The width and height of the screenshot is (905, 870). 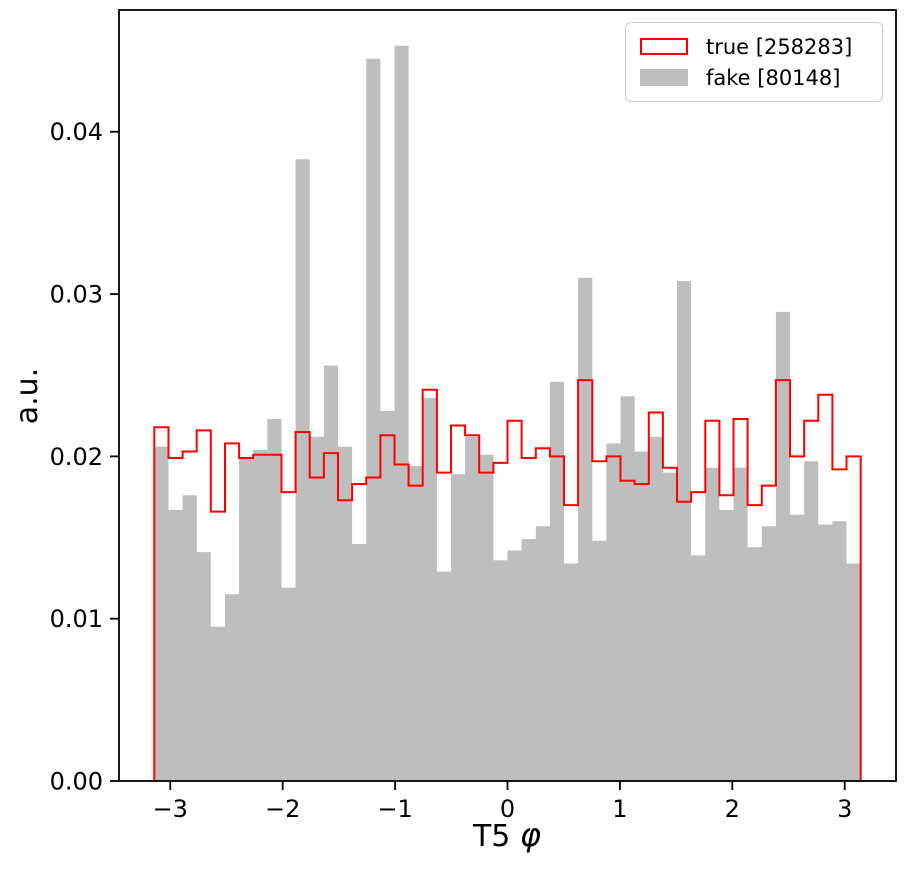 I want to click on fake-series-swatch-icon, so click(x=664, y=77).